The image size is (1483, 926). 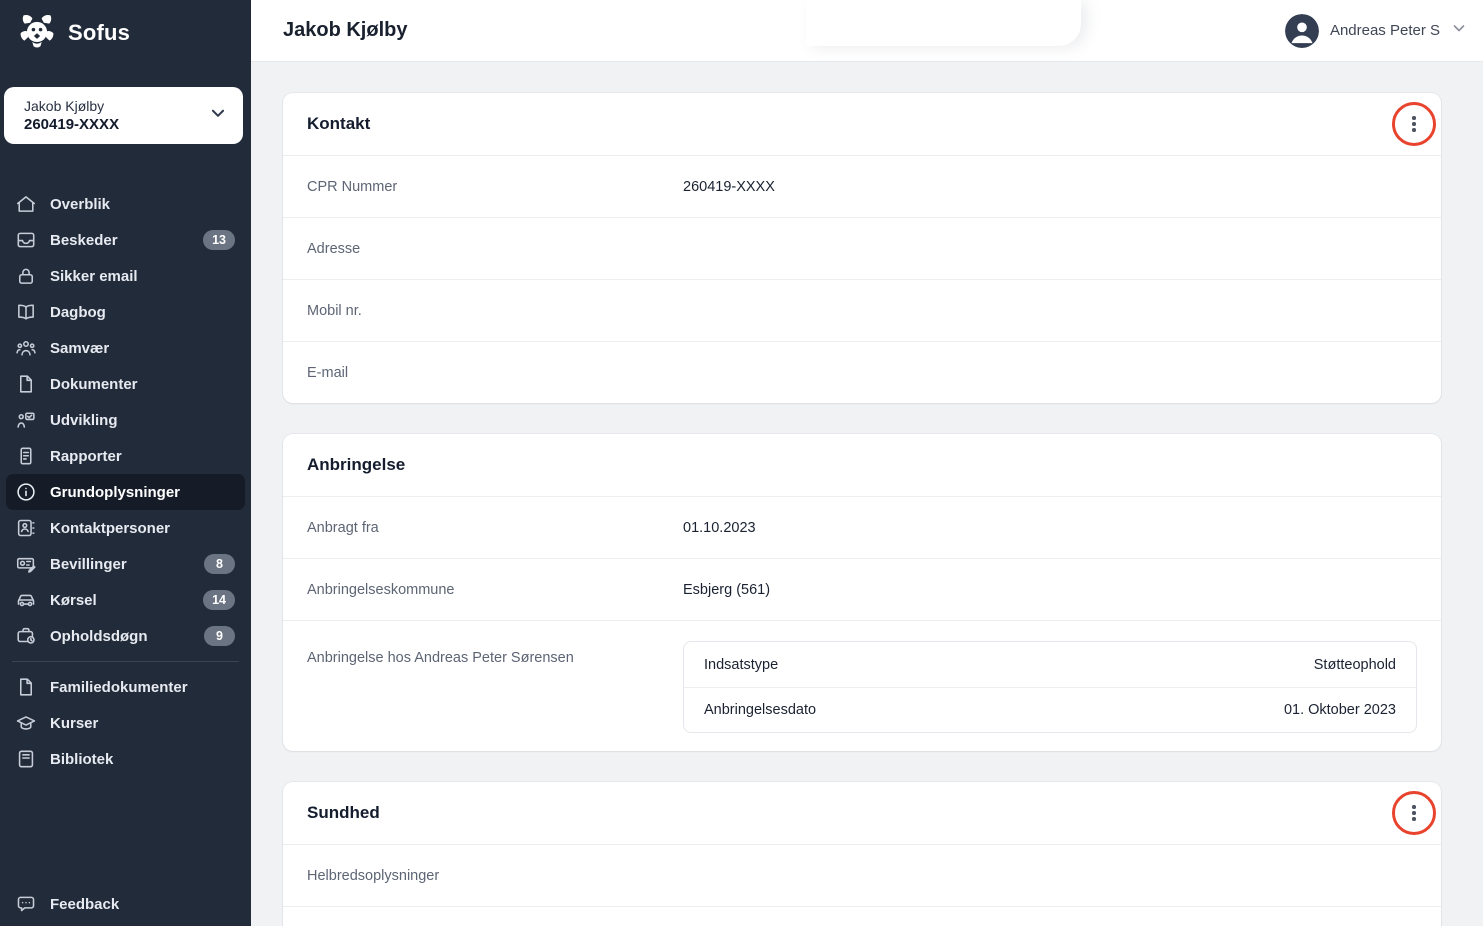 I want to click on header-panel-artifact, so click(x=943, y=23).